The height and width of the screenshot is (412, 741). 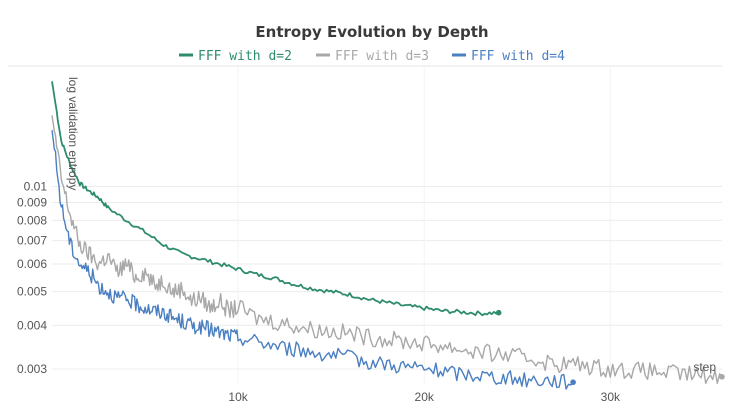 I want to click on y-tick-label: 0.005, so click(x=32, y=292).